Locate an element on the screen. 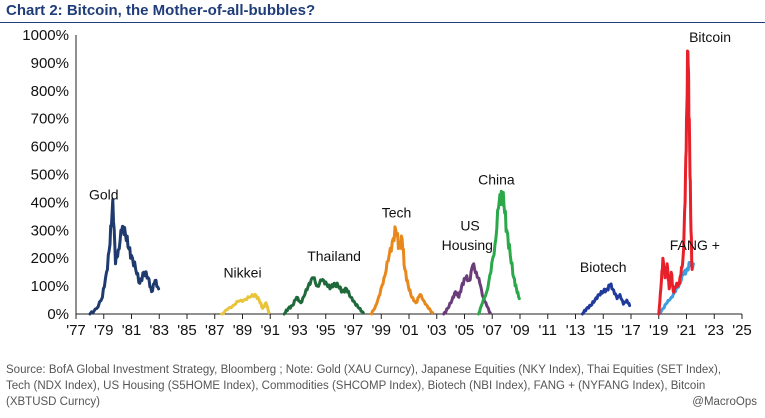 This screenshot has height=418, width=765. series-label-gold: Gold is located at coordinates (104, 195).